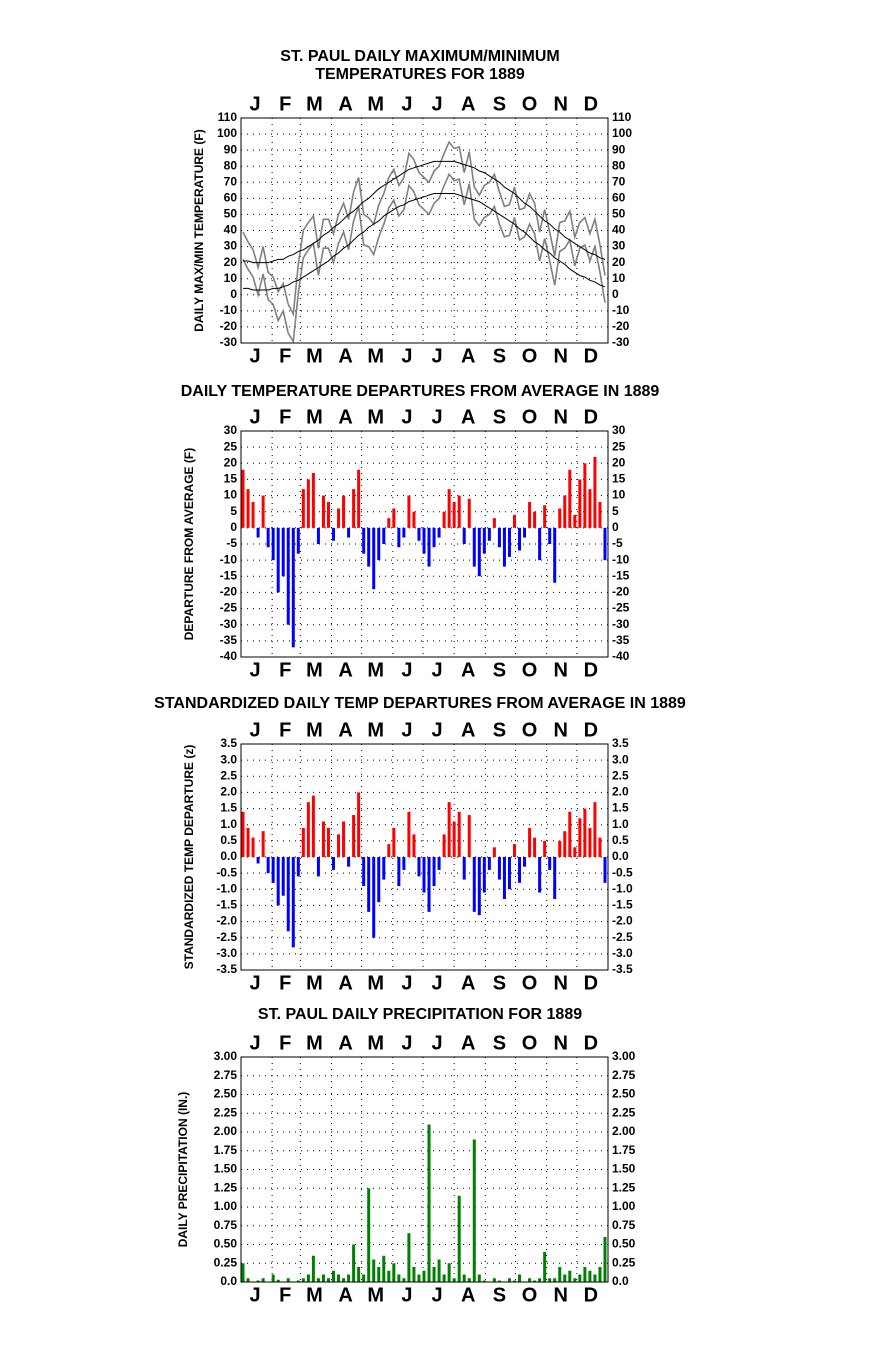  I want to click on y2-tick-label: -1.0, so click(622, 888).